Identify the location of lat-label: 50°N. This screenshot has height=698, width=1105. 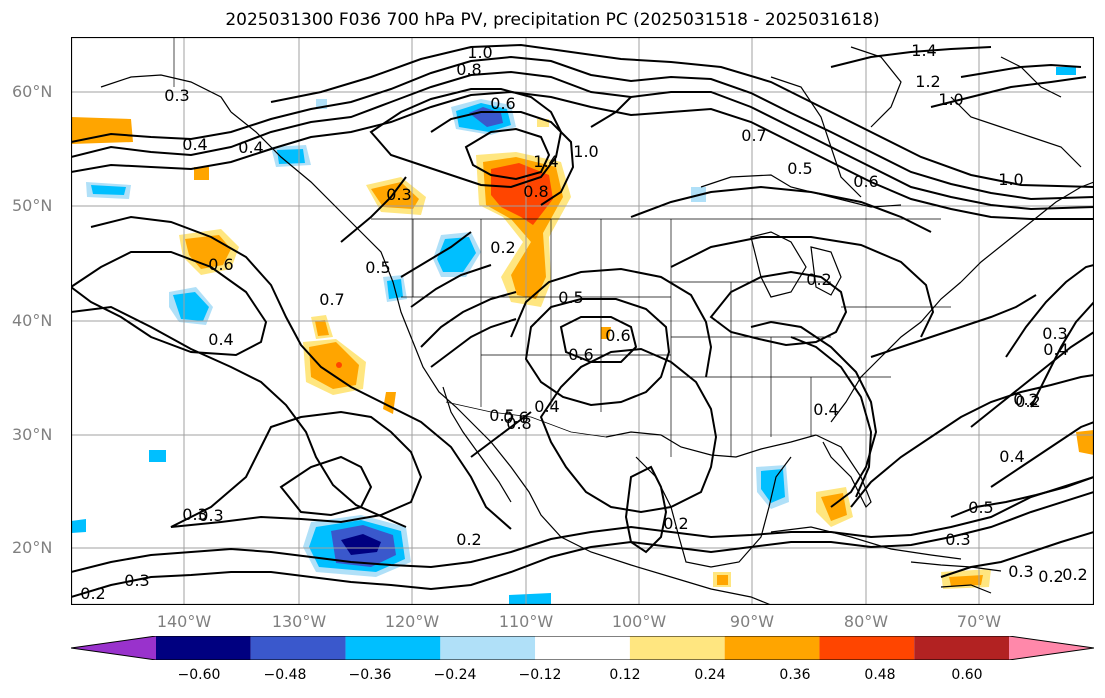
(32, 205).